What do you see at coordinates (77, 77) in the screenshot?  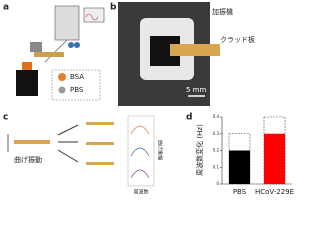 I see `legend-label: BSA` at bounding box center [77, 77].